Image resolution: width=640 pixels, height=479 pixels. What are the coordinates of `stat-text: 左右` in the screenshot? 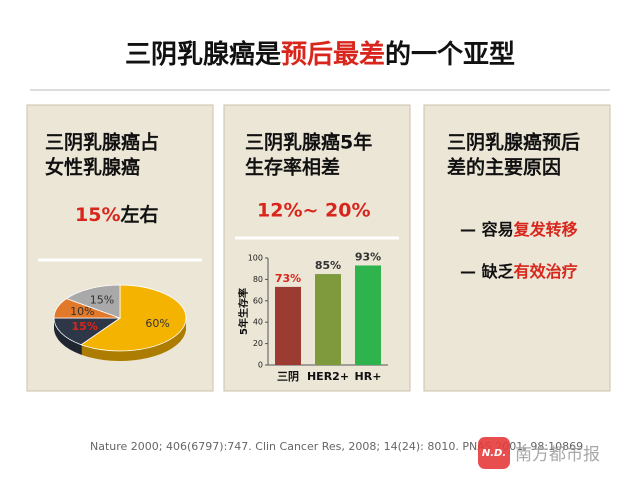 It's located at (139, 214).